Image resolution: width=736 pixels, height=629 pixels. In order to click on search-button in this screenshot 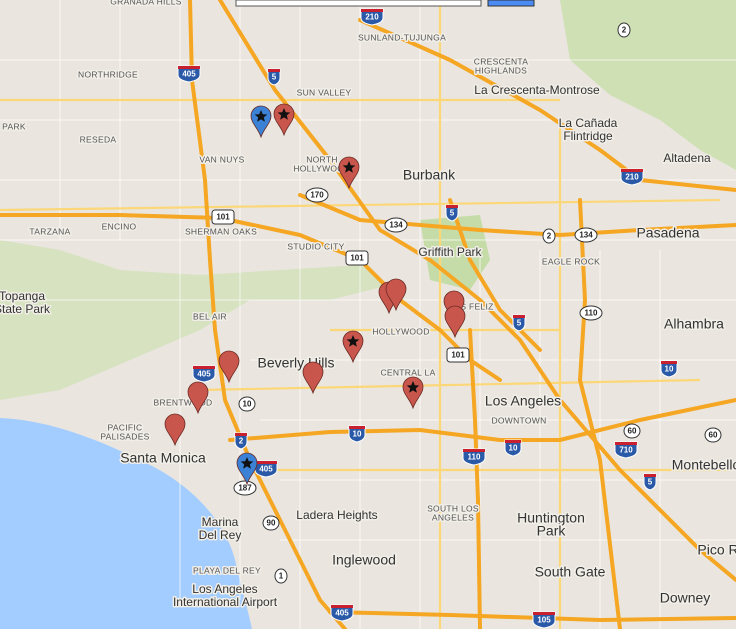, I will do `click(511, 3)`.